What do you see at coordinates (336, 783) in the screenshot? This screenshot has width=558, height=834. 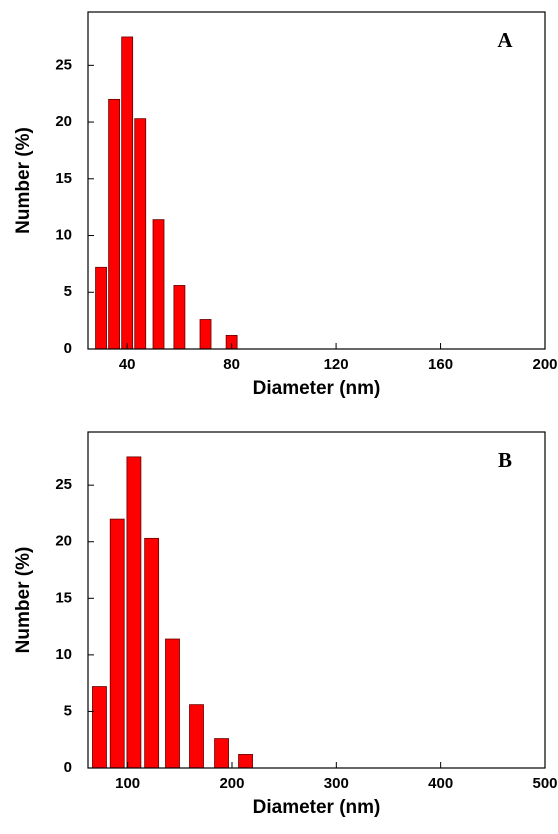 I see `x-tick-label: 300` at bounding box center [336, 783].